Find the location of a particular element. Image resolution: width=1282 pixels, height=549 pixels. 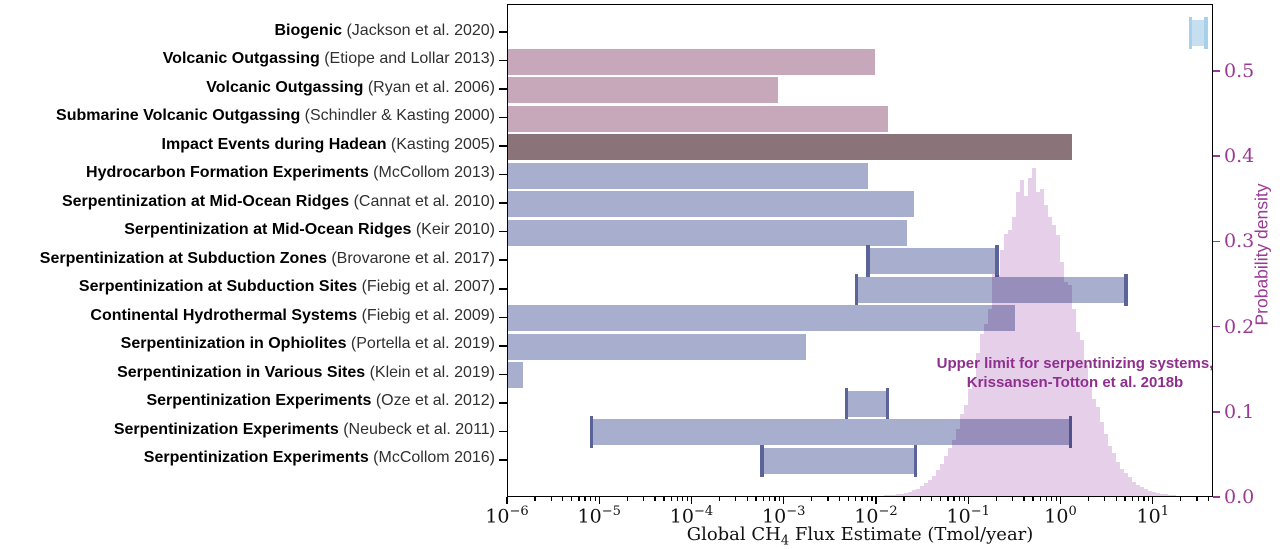

category-citation: (Oze et al. 2012) is located at coordinates (433, 401).